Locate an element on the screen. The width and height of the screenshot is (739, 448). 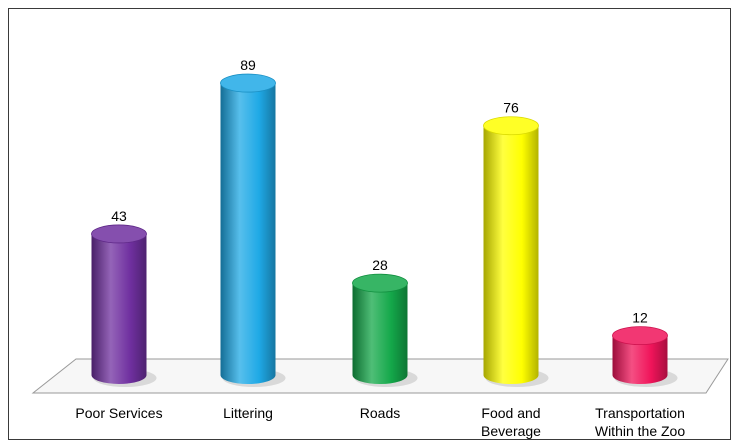
category-label: Poor Services is located at coordinates (118, 413).